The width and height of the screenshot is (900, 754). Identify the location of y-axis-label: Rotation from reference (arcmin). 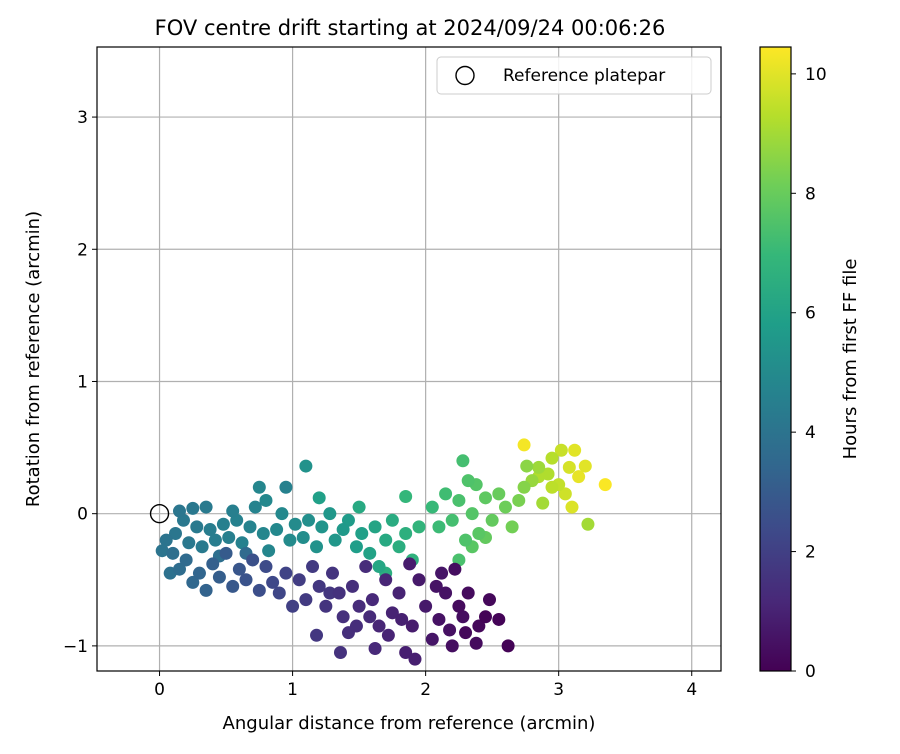
(33, 359).